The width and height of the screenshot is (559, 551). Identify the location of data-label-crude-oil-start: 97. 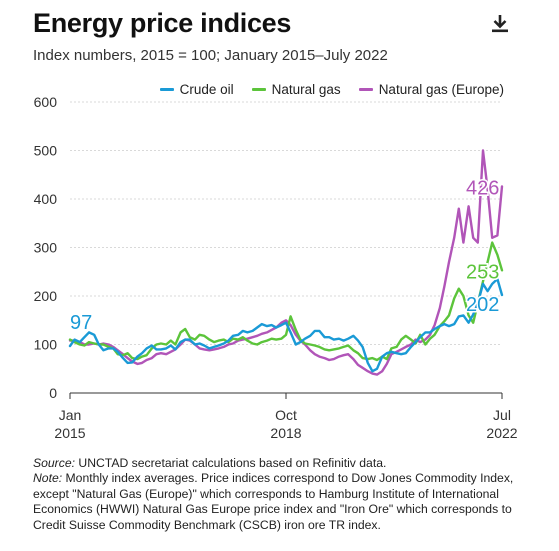
(81, 323).